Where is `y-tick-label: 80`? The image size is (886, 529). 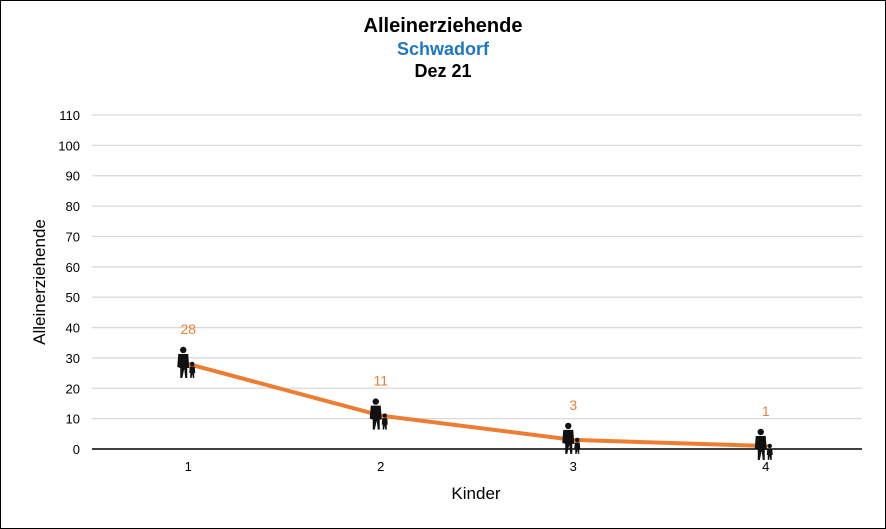
y-tick-label: 80 is located at coordinates (73, 206).